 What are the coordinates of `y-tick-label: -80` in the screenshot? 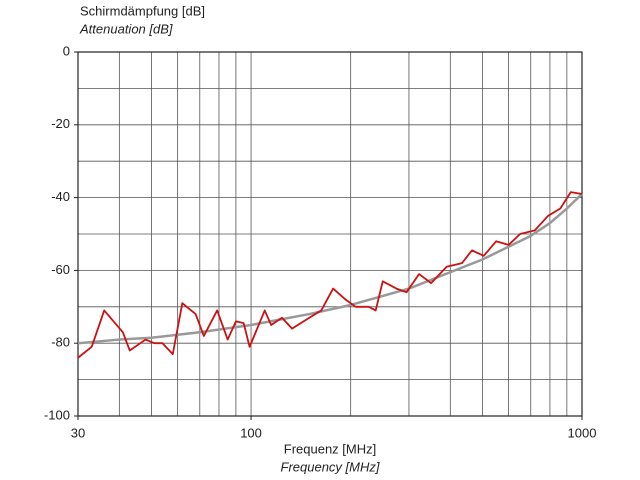 It's located at (60, 342).